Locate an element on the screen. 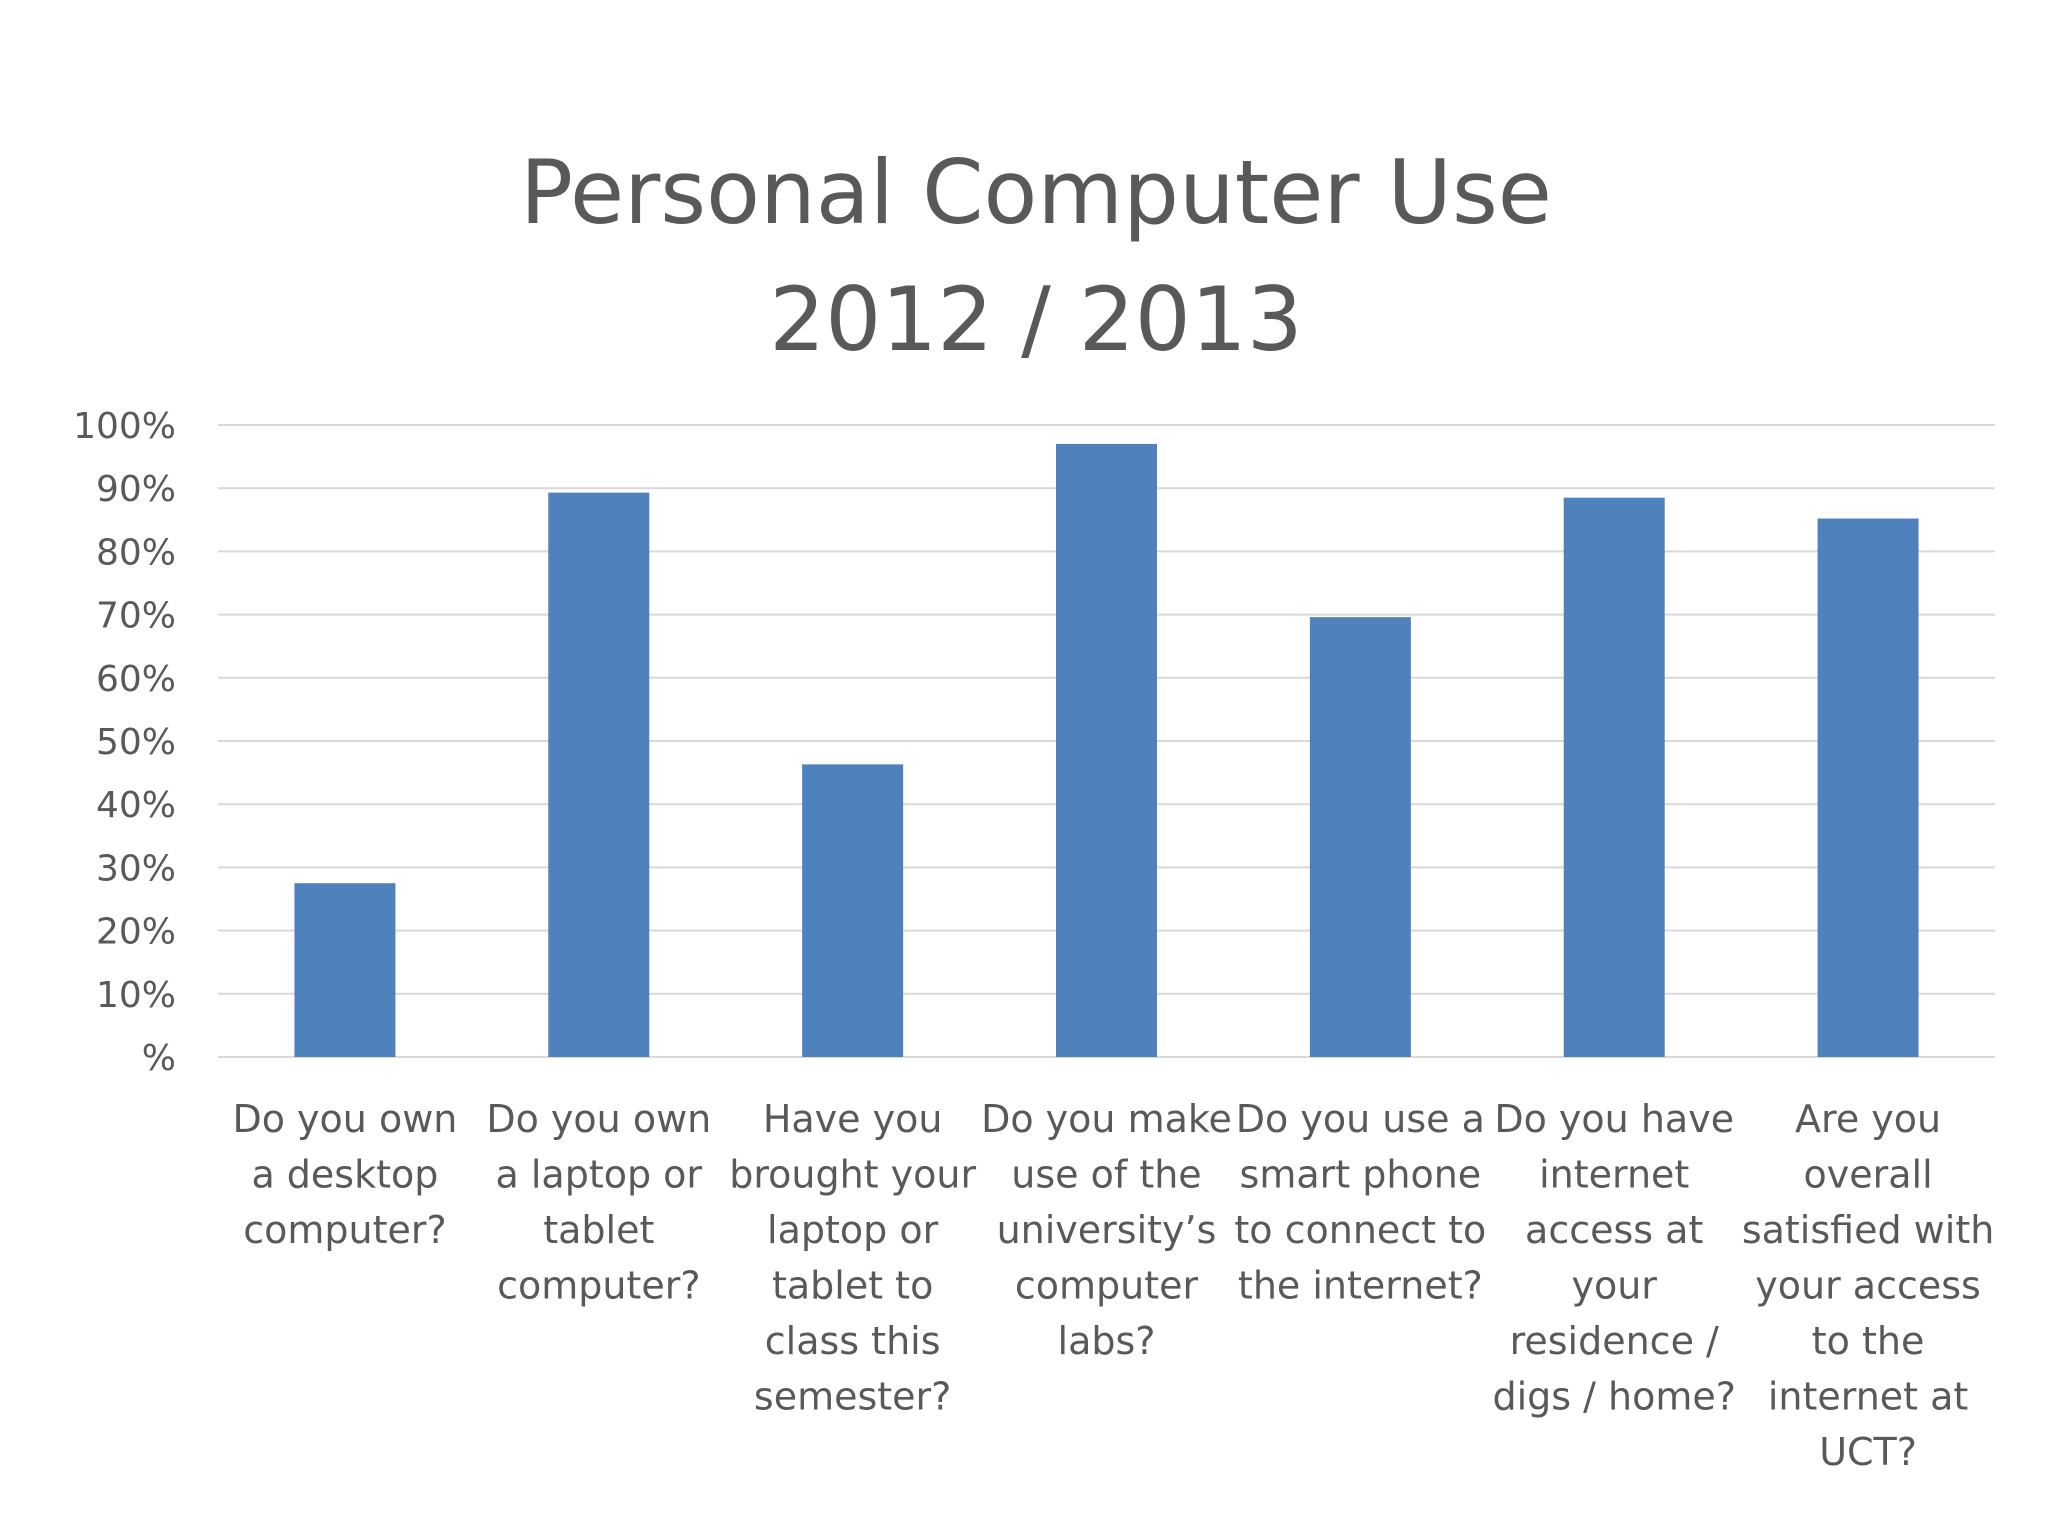 Image resolution: width=2048 pixels, height=1536 pixels. x-category-label-line: a desktop is located at coordinates (344, 1175).